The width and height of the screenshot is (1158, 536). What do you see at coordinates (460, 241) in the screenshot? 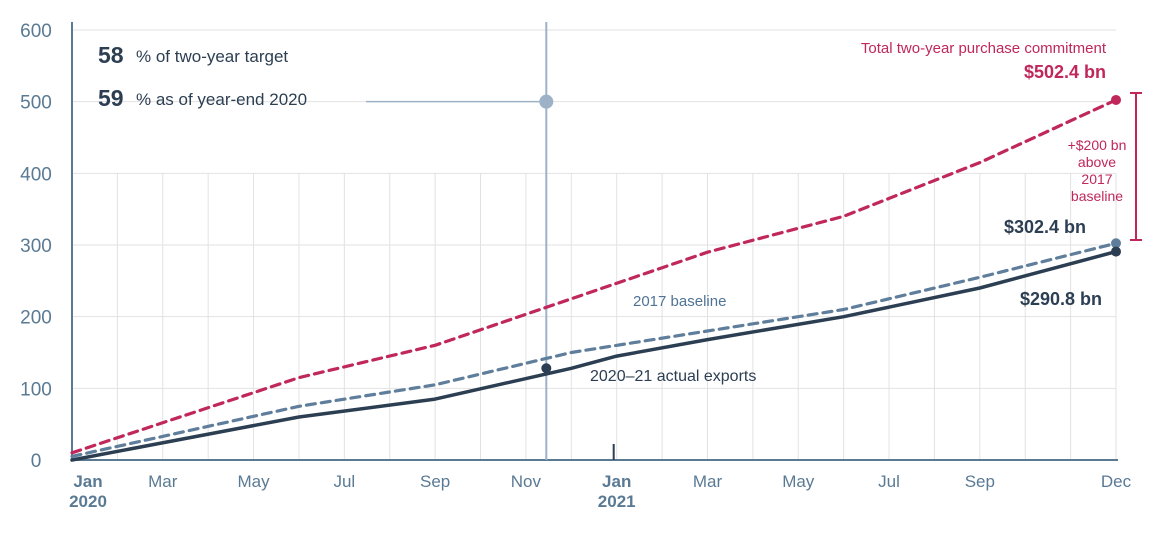
I see `year-end-marker` at bounding box center [460, 241].